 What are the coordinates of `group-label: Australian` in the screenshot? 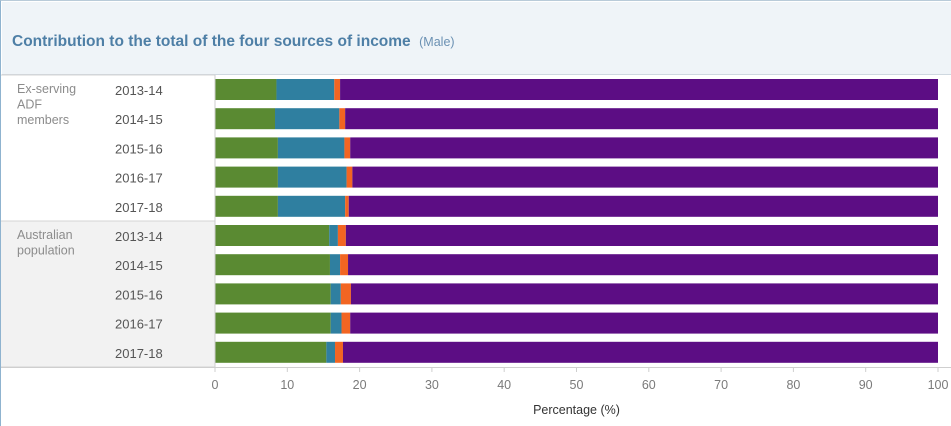 It's located at (45, 235).